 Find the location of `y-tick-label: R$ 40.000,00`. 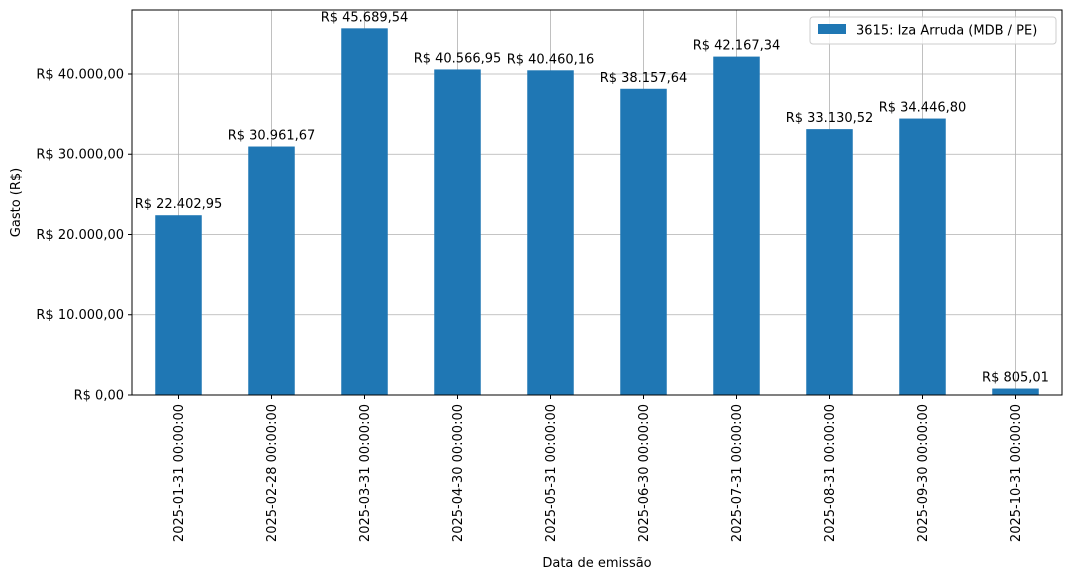

y-tick-label: R$ 40.000,00 is located at coordinates (80, 74).